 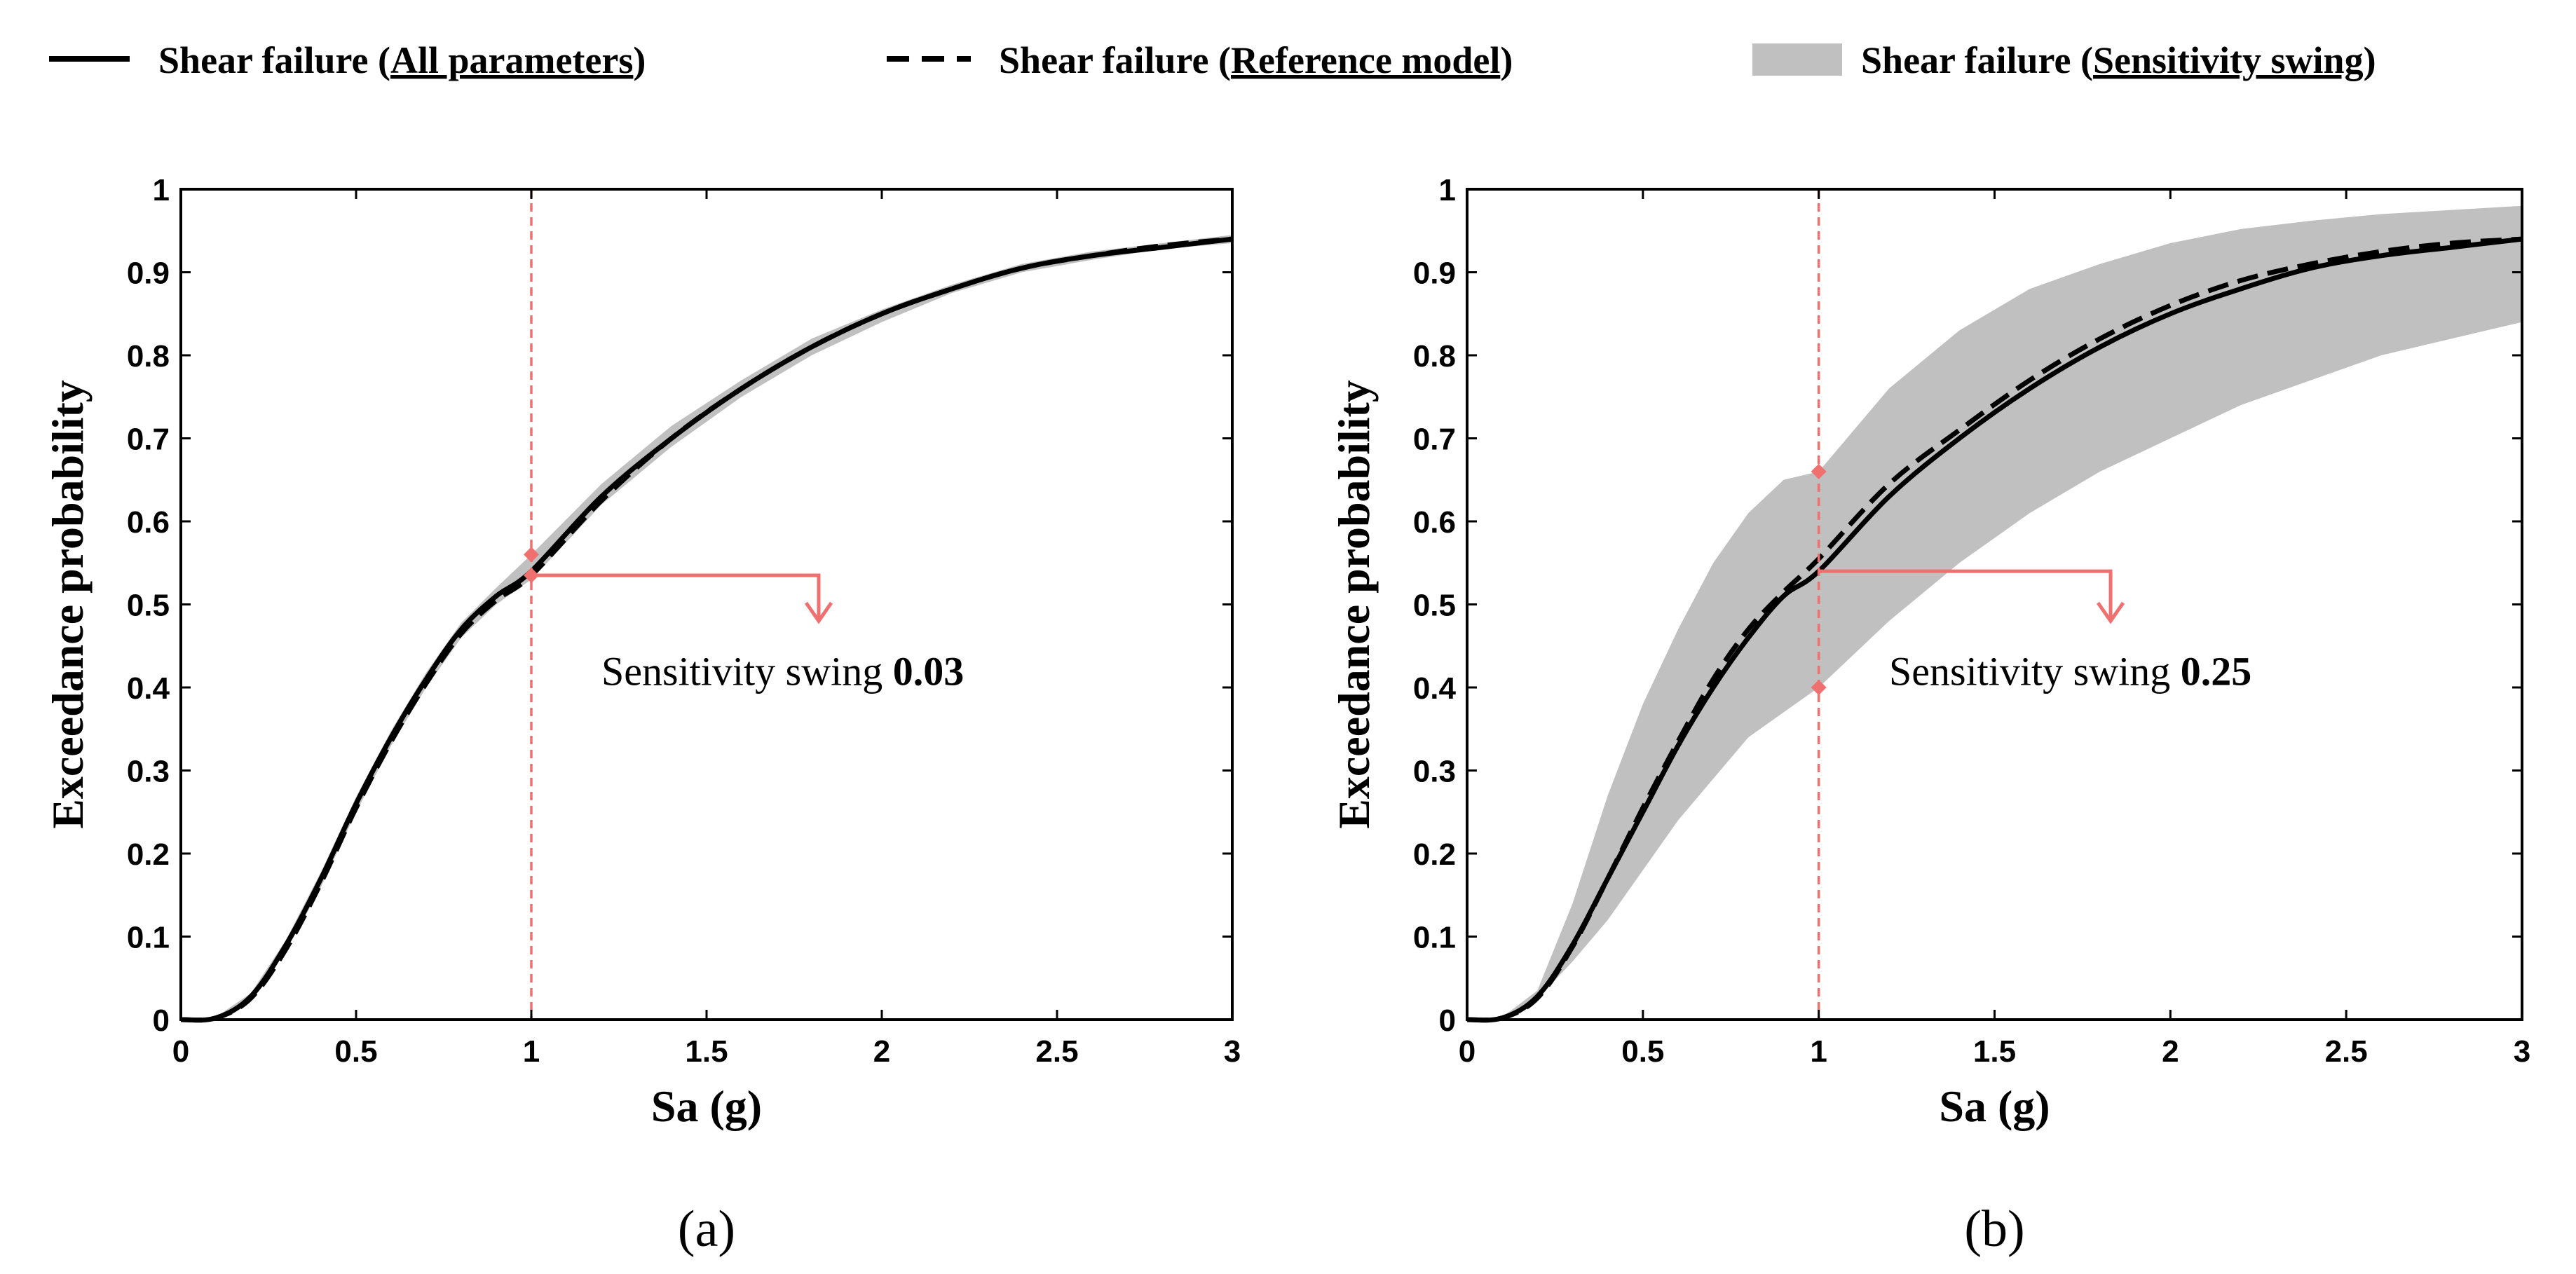 What do you see at coordinates (782, 671) in the screenshot?
I see `sensitivity-annotation-a: Sensitivity swing 0.03` at bounding box center [782, 671].